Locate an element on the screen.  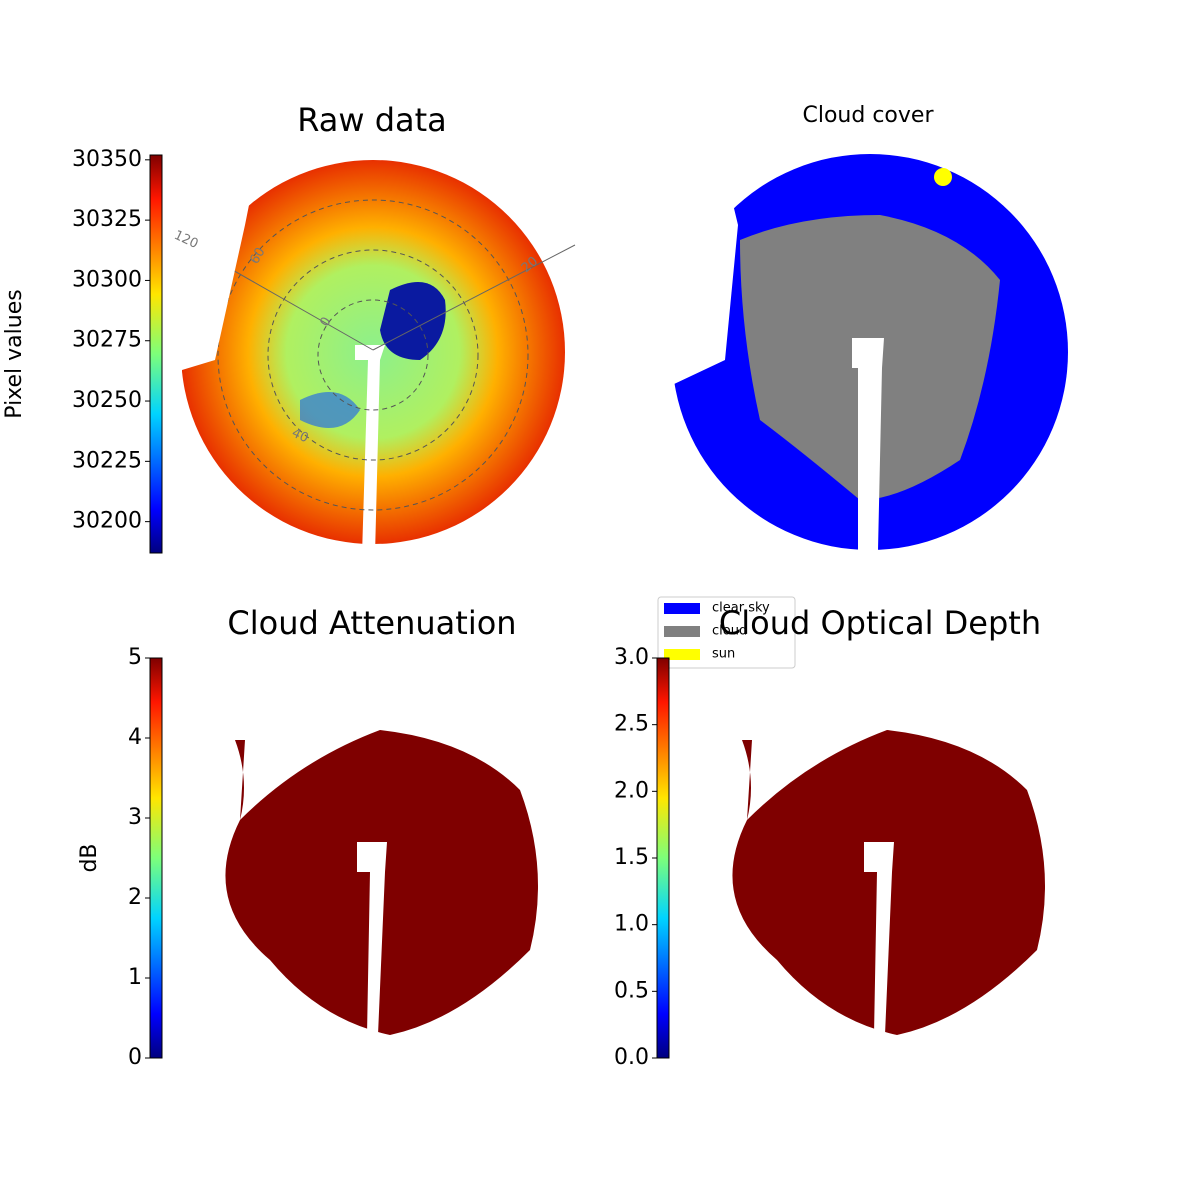
colorbar-tick-label: 2 is located at coordinates (135, 897).